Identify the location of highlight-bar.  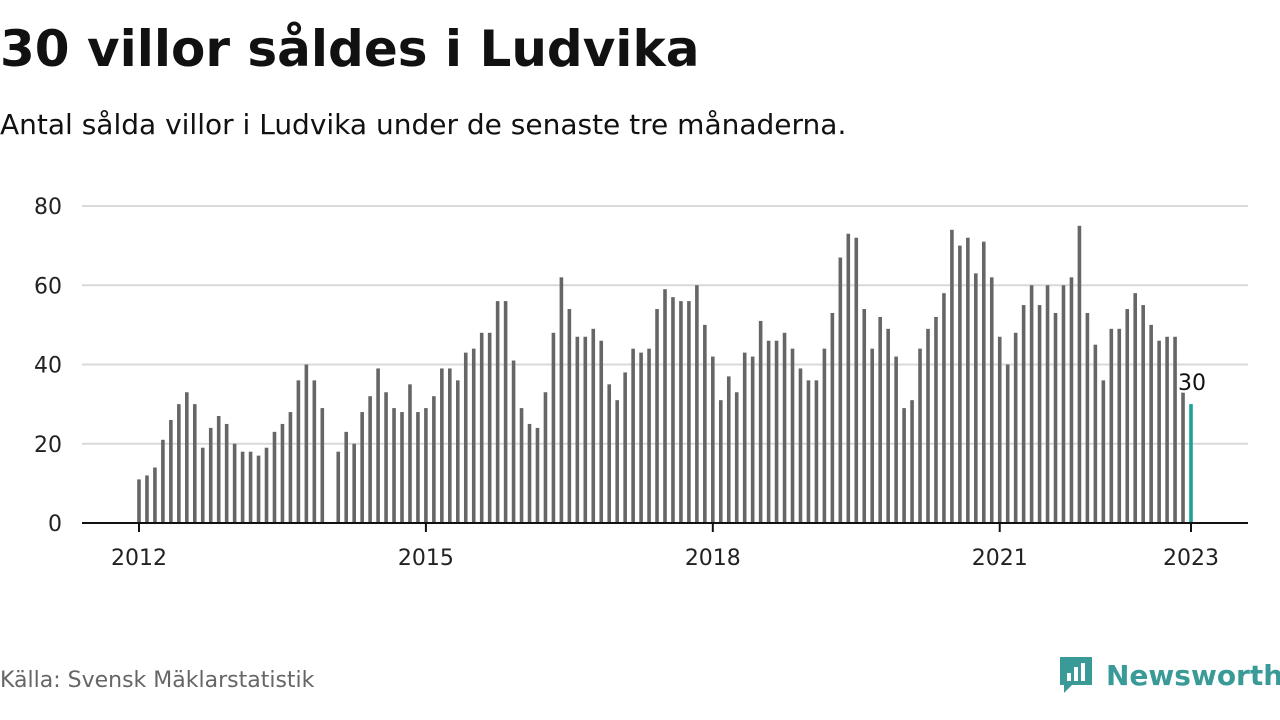
(1191, 463).